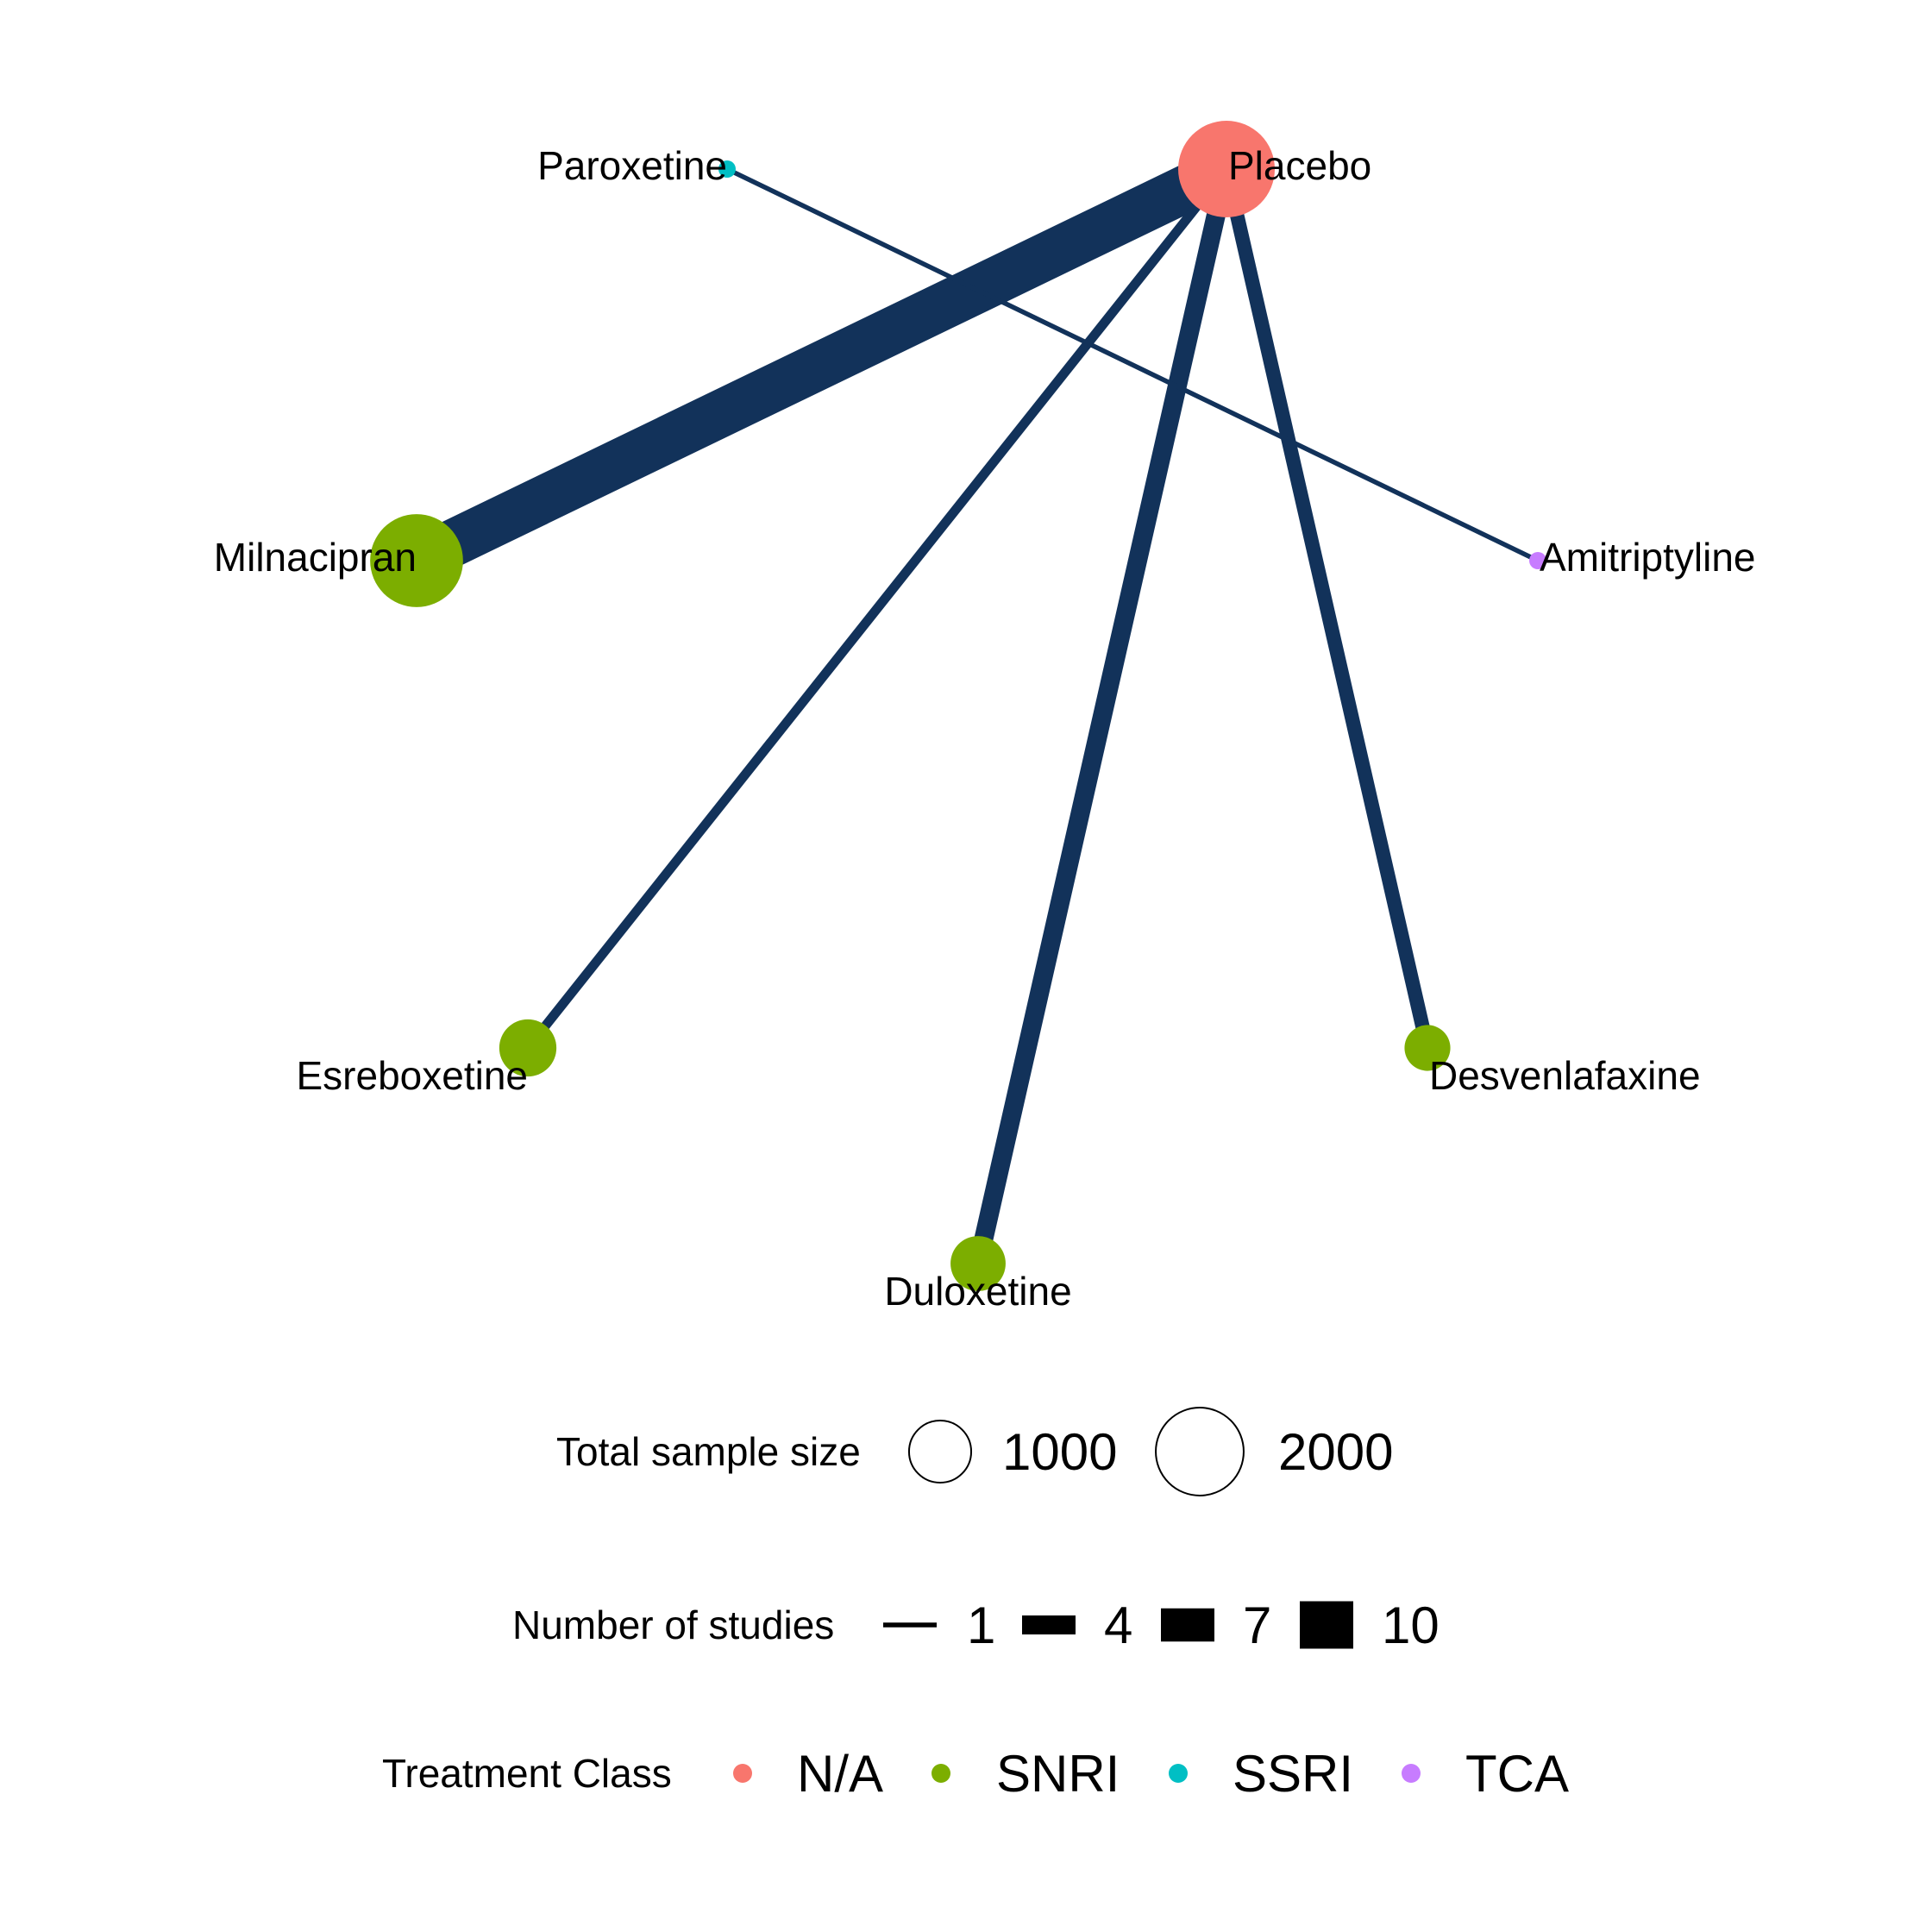  What do you see at coordinates (528, 1048) in the screenshot?
I see `node-esreboxetine` at bounding box center [528, 1048].